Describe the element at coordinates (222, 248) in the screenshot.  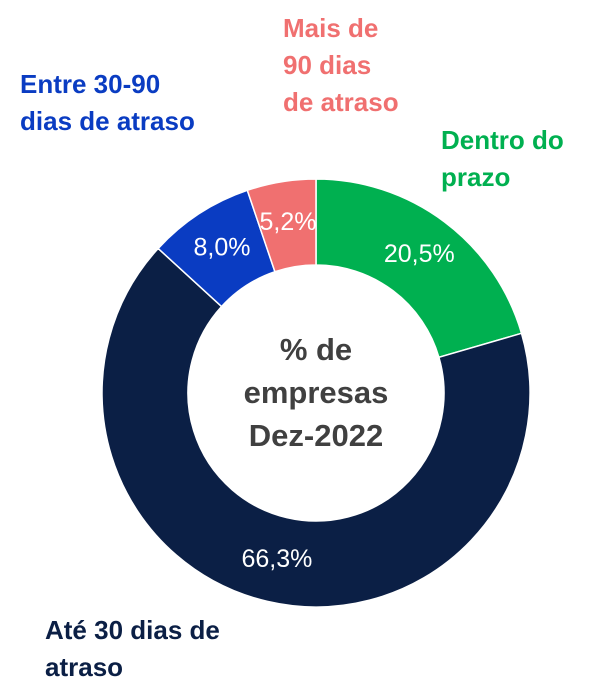
I see `value-label: 8,0%` at that location.